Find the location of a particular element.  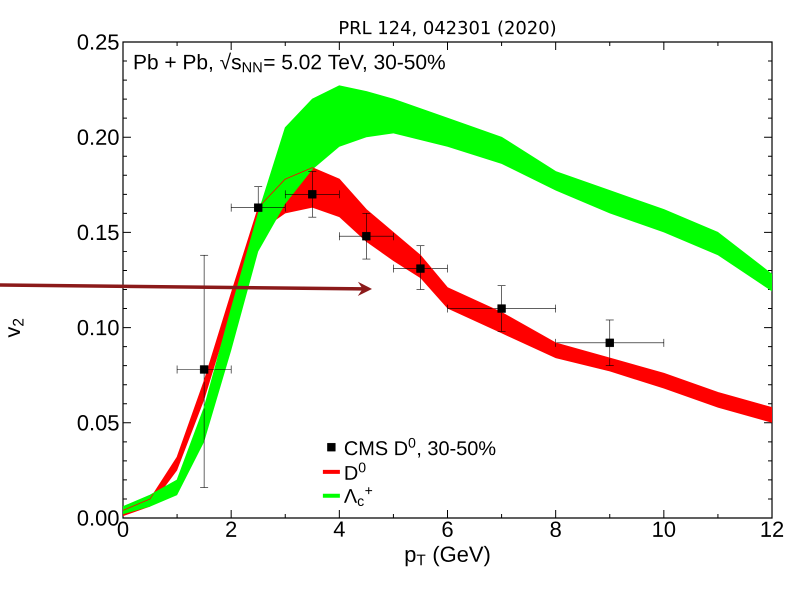

legend-label: D$^{0}$ is located at coordinates (356, 471).